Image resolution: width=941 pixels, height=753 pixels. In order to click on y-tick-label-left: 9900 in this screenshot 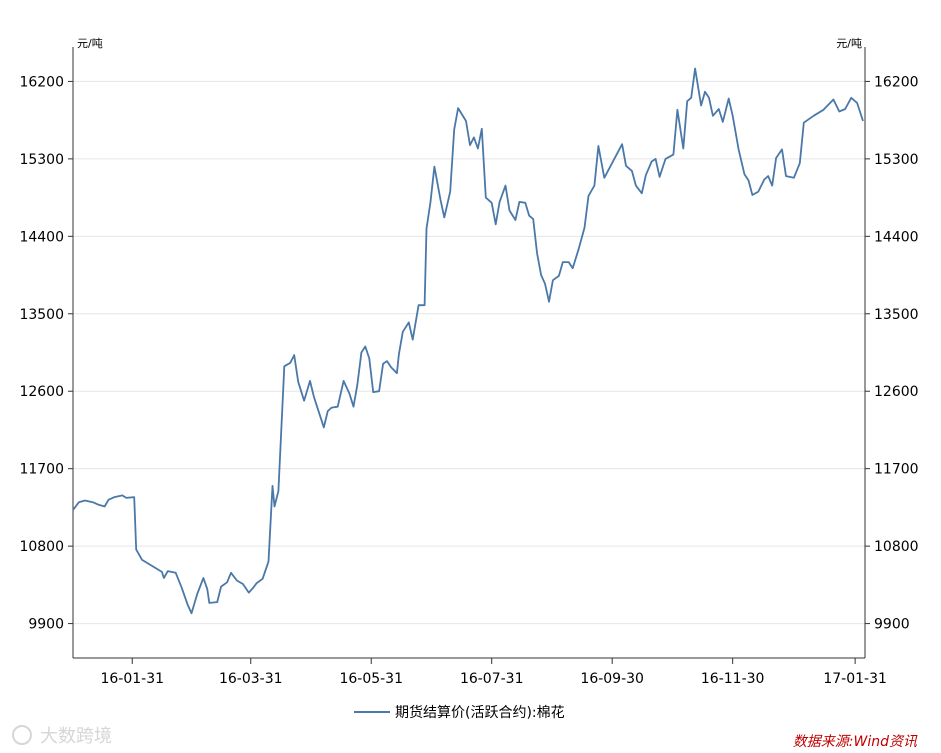, I will do `click(46, 625)`.